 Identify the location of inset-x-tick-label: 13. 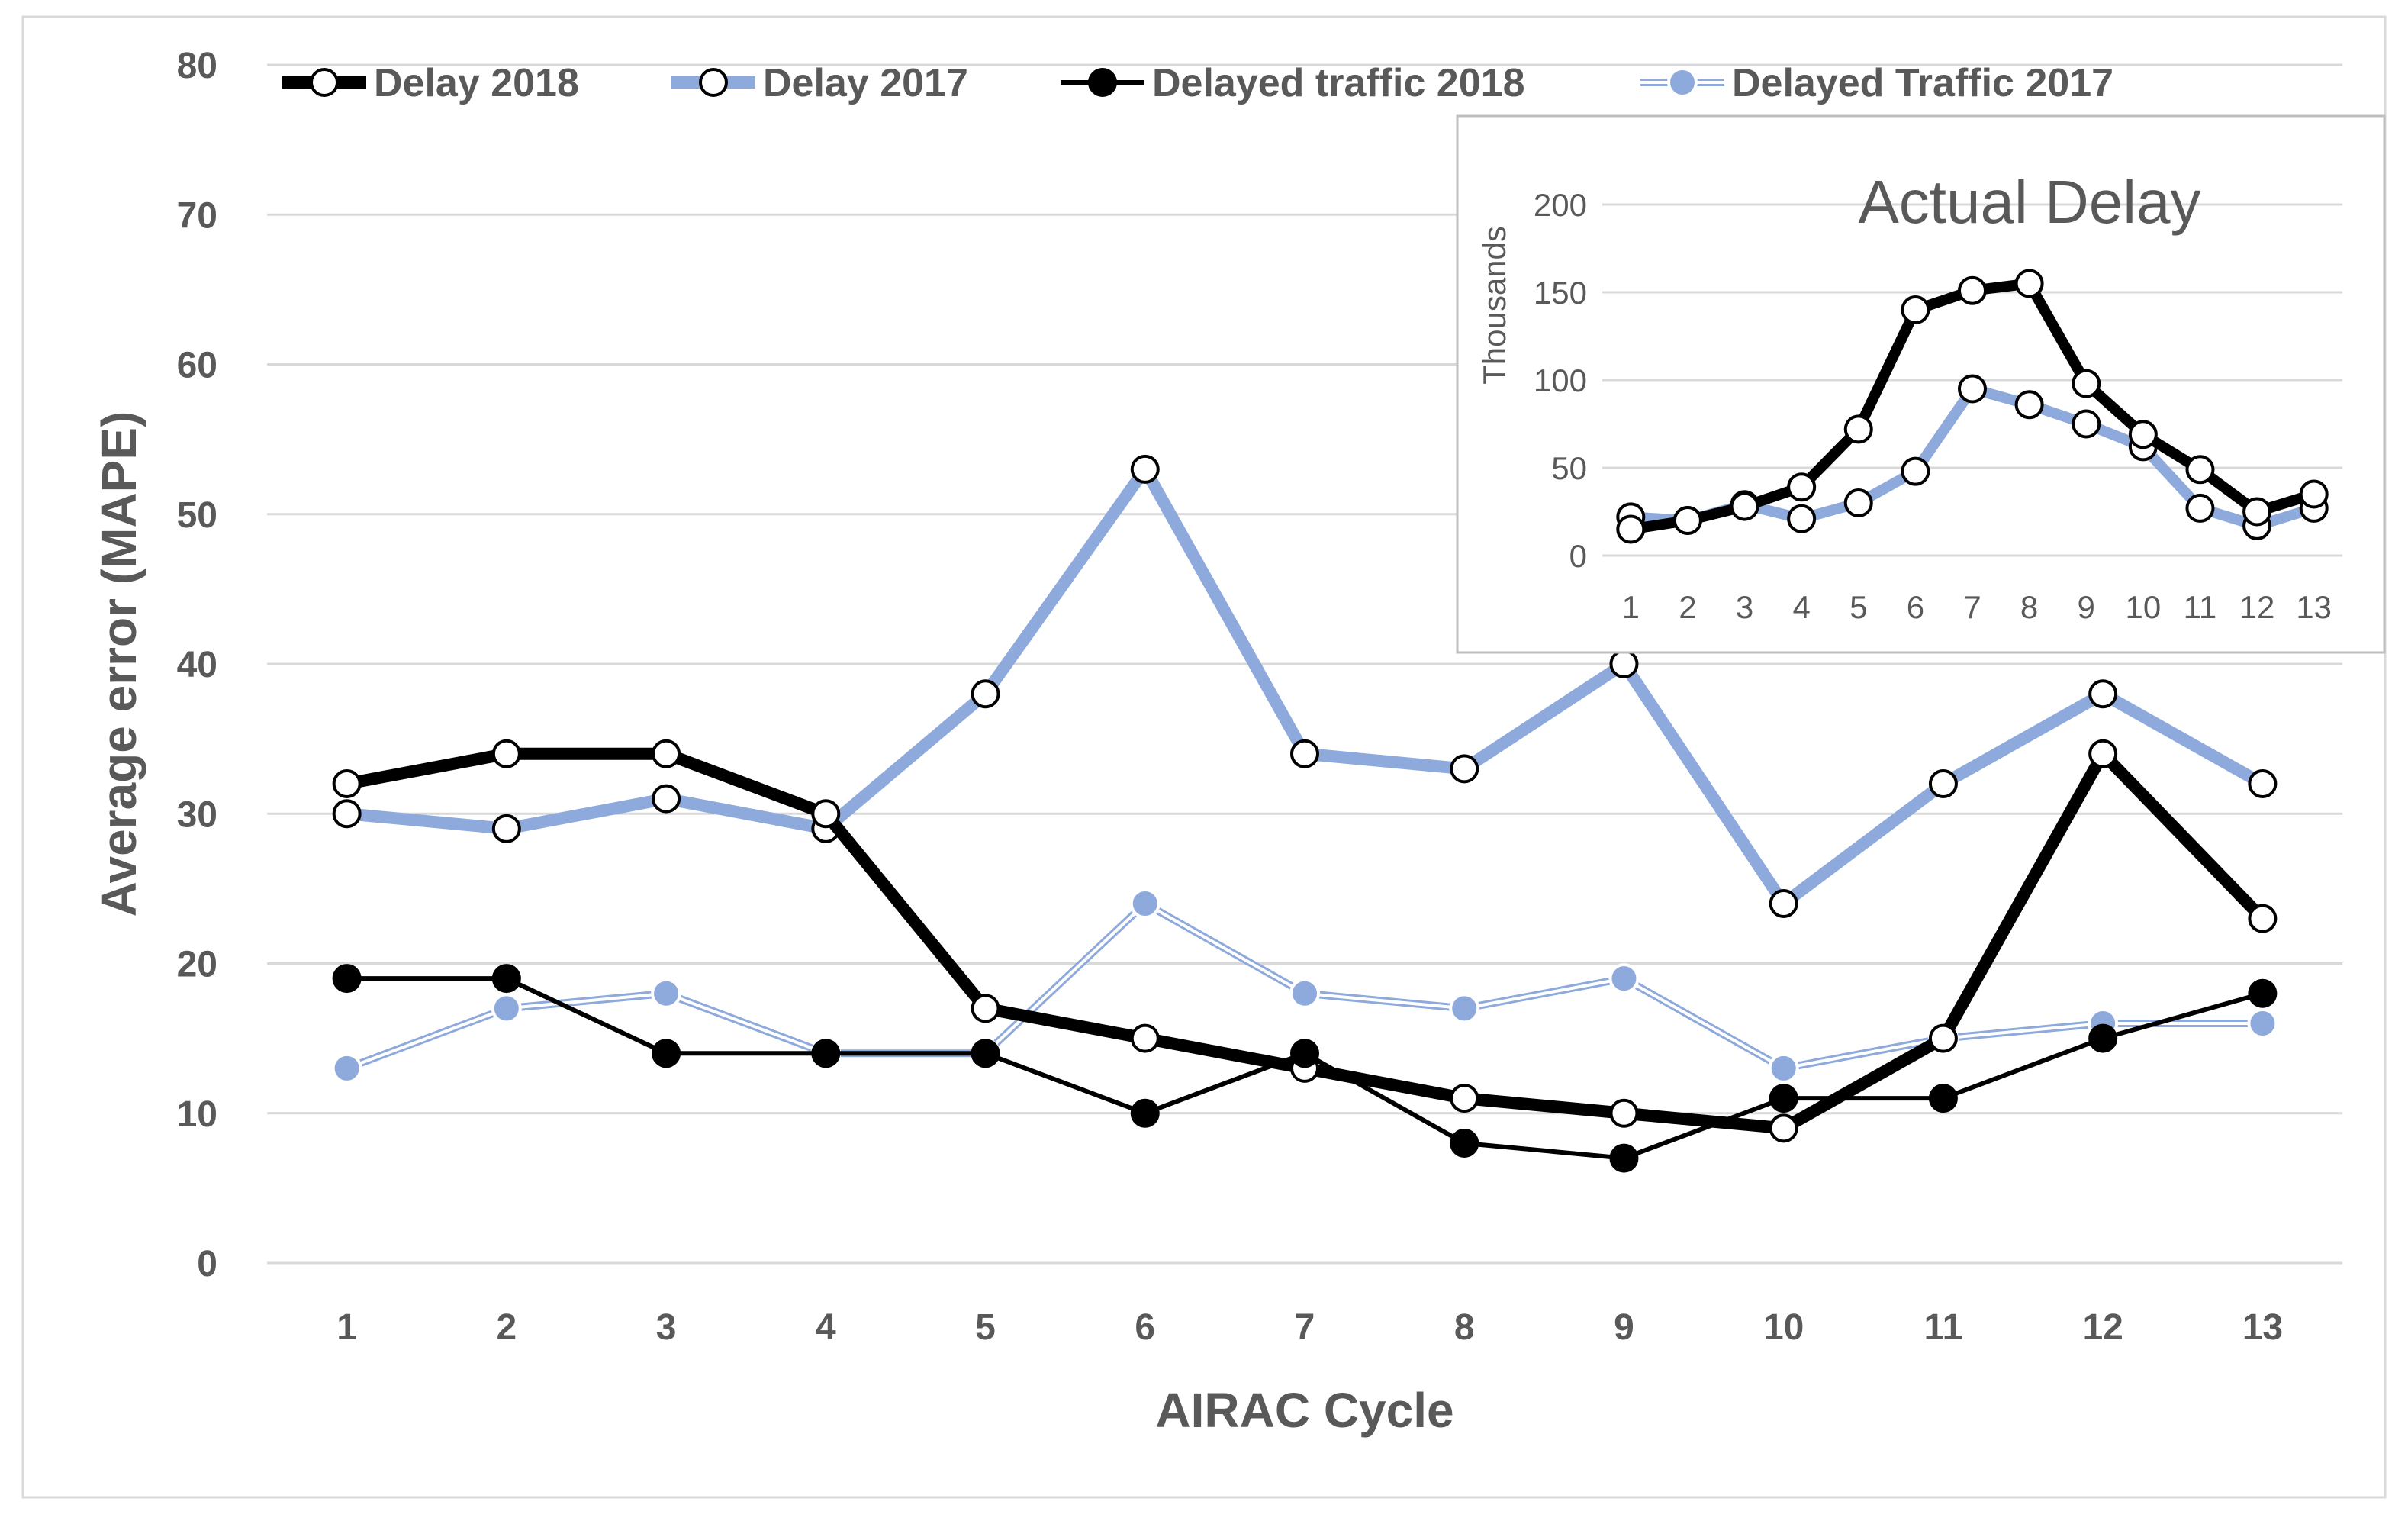
(2314, 607).